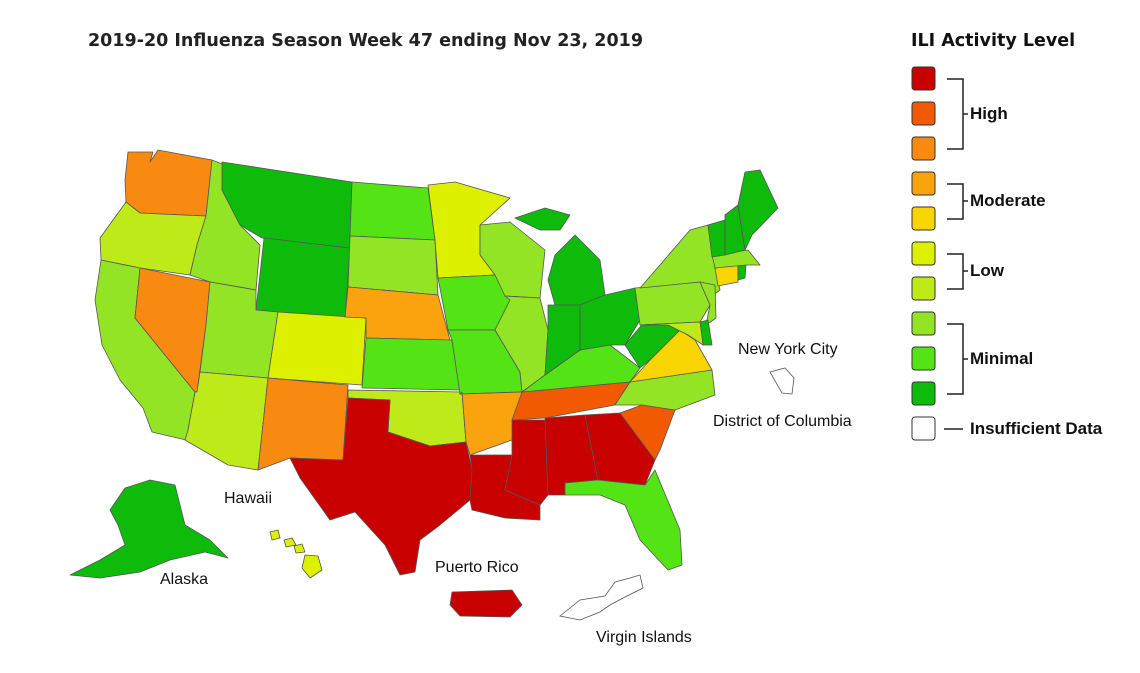 Image resolution: width=1140 pixels, height=673 pixels. Describe the element at coordinates (623, 520) in the screenshot. I see `state-FL` at that location.